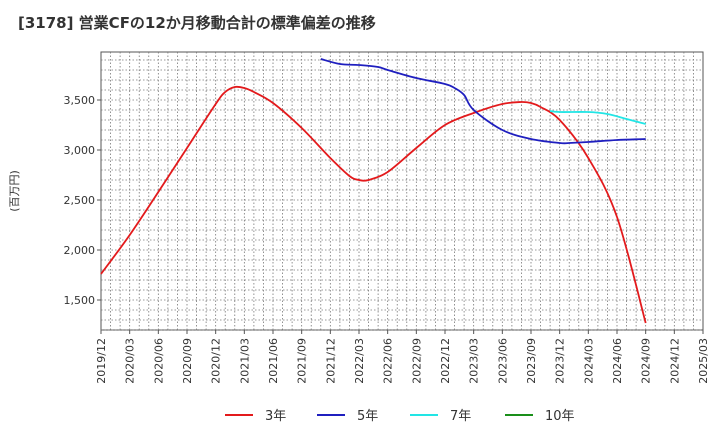 This screenshot has height=440, width=720. Describe the element at coordinates (416, 361) in the screenshot. I see `x-tick-label: 2022/09` at that location.